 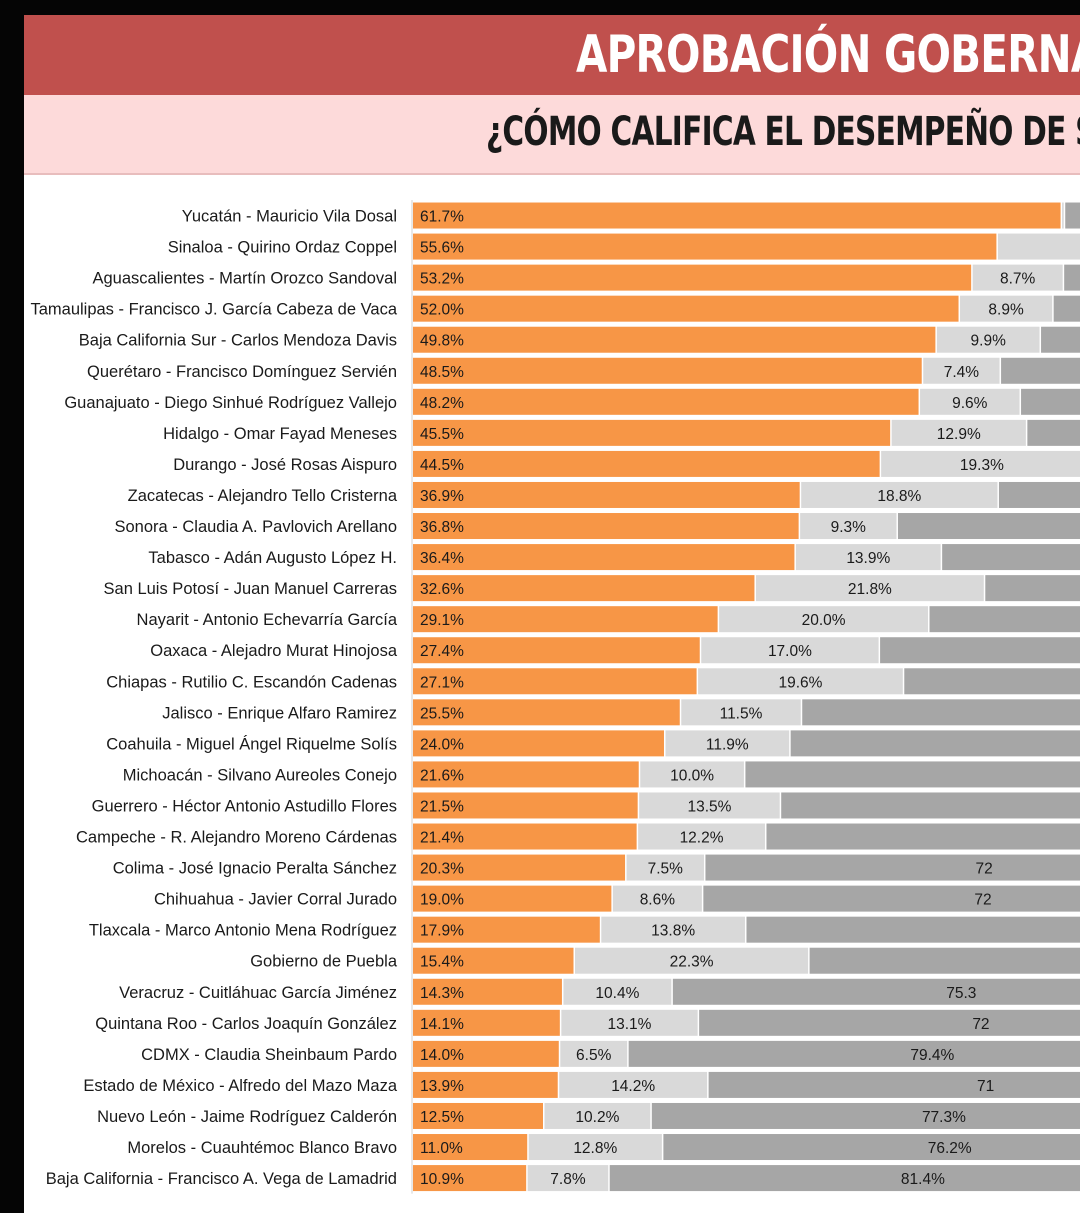 I want to click on data-label: 79.4%, so click(x=932, y=1055).